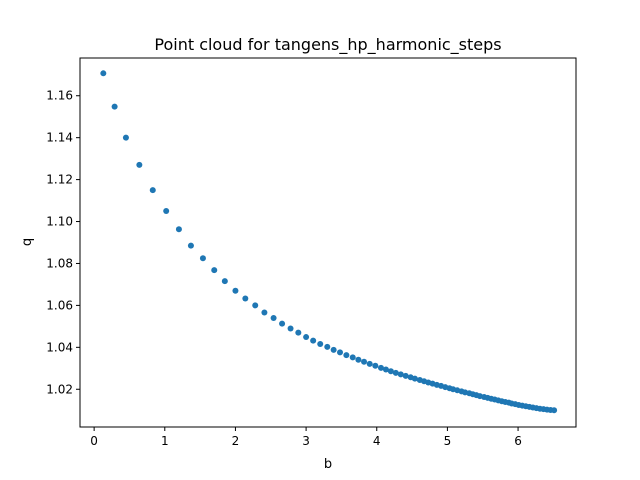 Image resolution: width=640 pixels, height=480 pixels. Describe the element at coordinates (328, 464) in the screenshot. I see `x-axis-label: b` at that location.